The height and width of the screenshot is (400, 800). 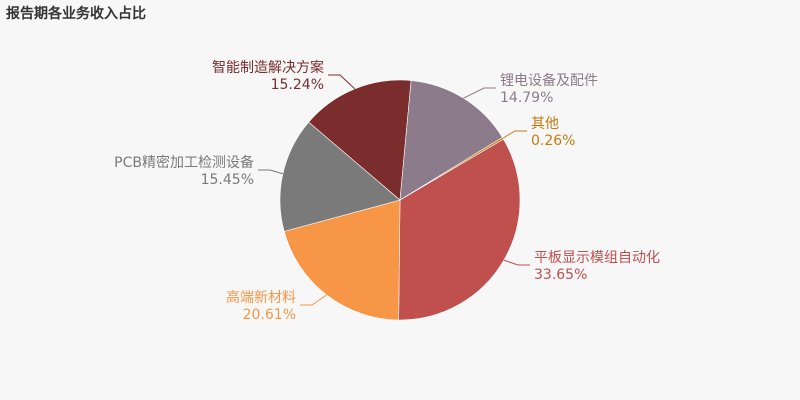 What do you see at coordinates (184, 162) in the screenshot?
I see `slice-label: PCB精密加工检测设备` at bounding box center [184, 162].